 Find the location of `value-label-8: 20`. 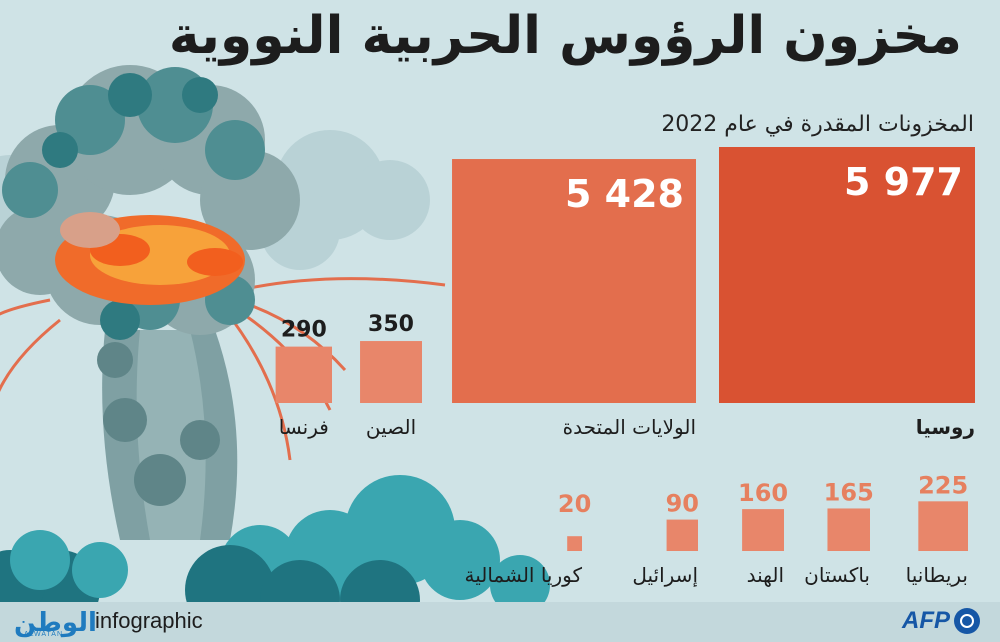

value-label-8: 20 is located at coordinates (574, 504).